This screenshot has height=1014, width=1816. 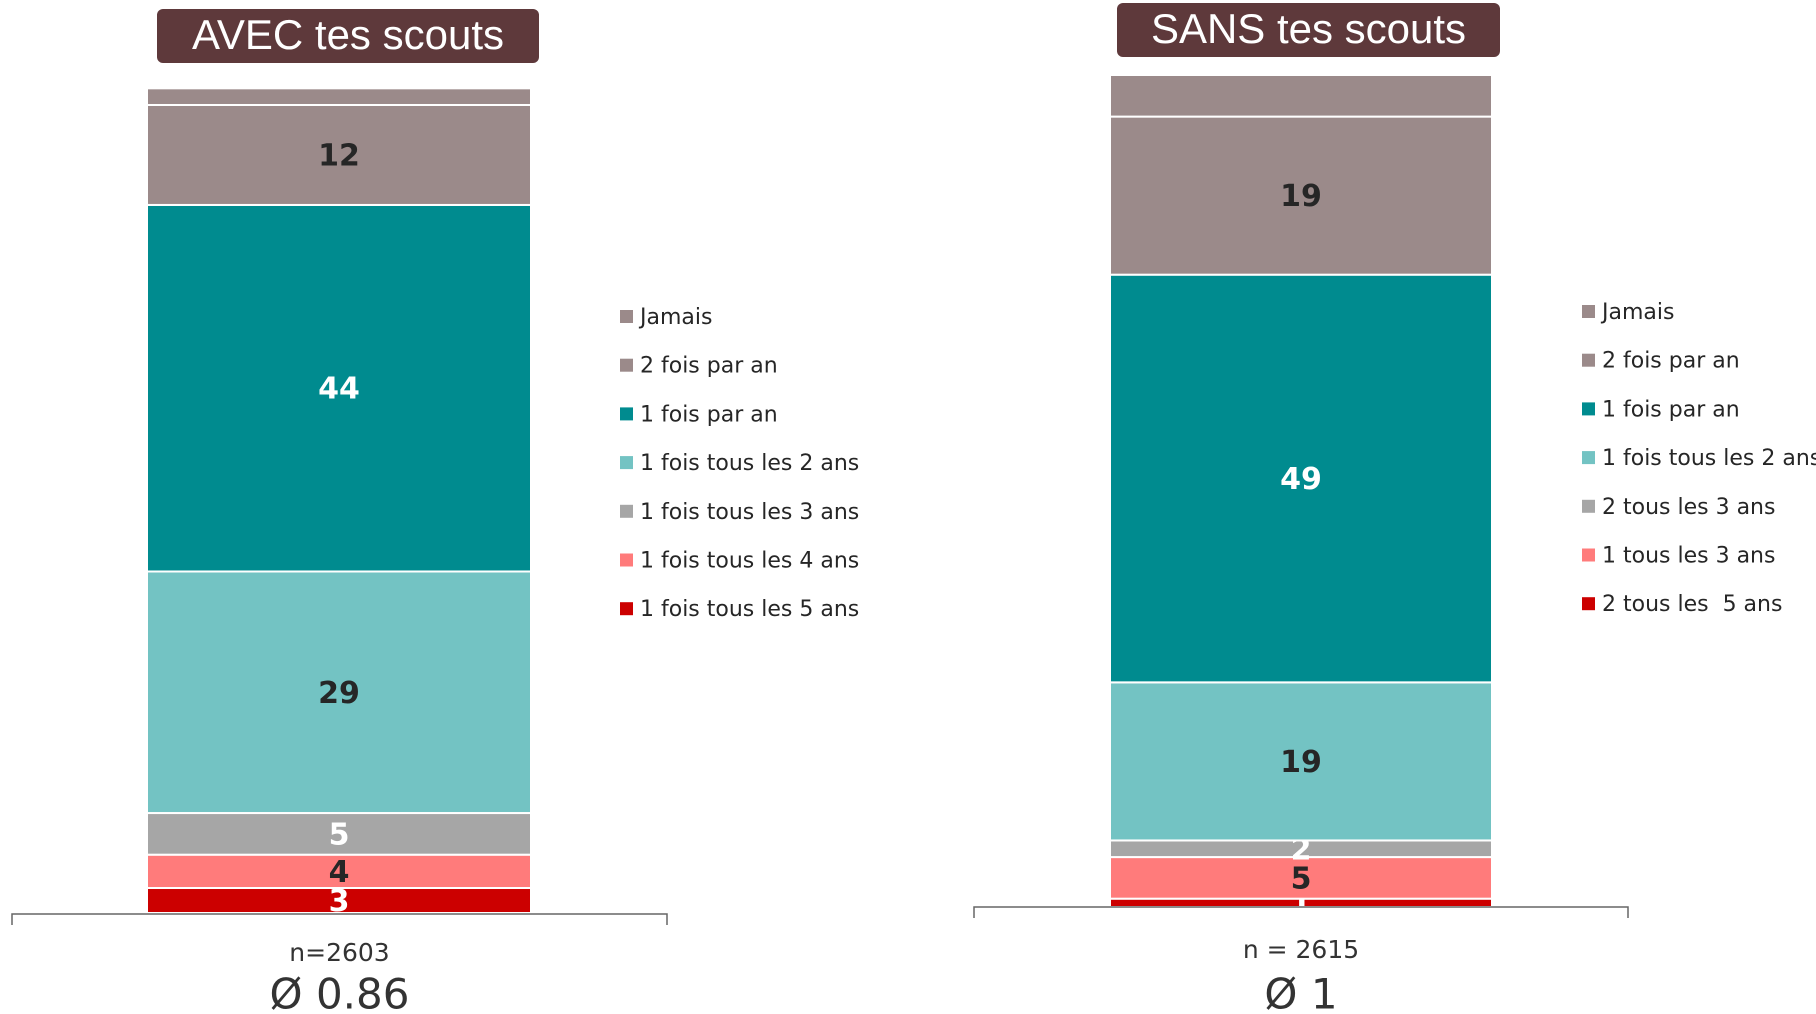 I want to click on data-label: 3, so click(x=339, y=901).